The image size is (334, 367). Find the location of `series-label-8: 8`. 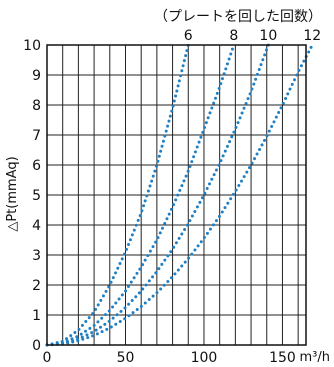

series-label-8: 8 is located at coordinates (233, 36).